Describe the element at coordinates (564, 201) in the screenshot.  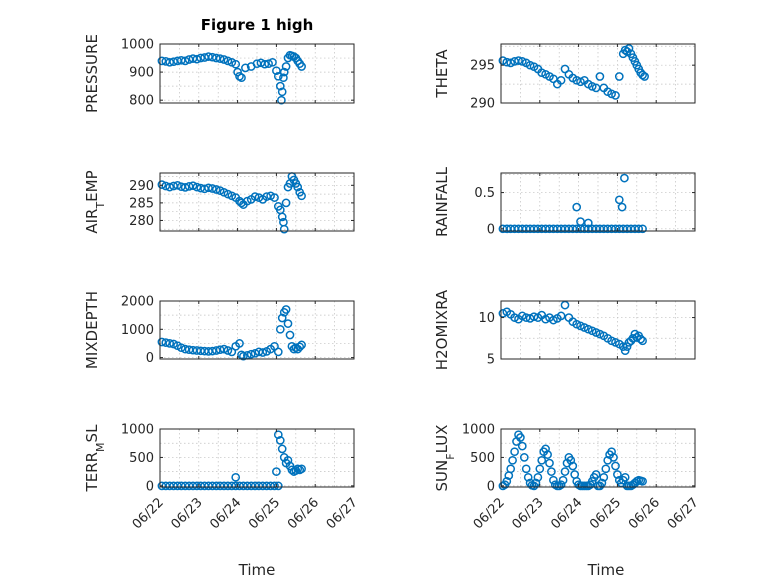
I see `subplot-4: 0 0.5 RAINFALL` at that location.